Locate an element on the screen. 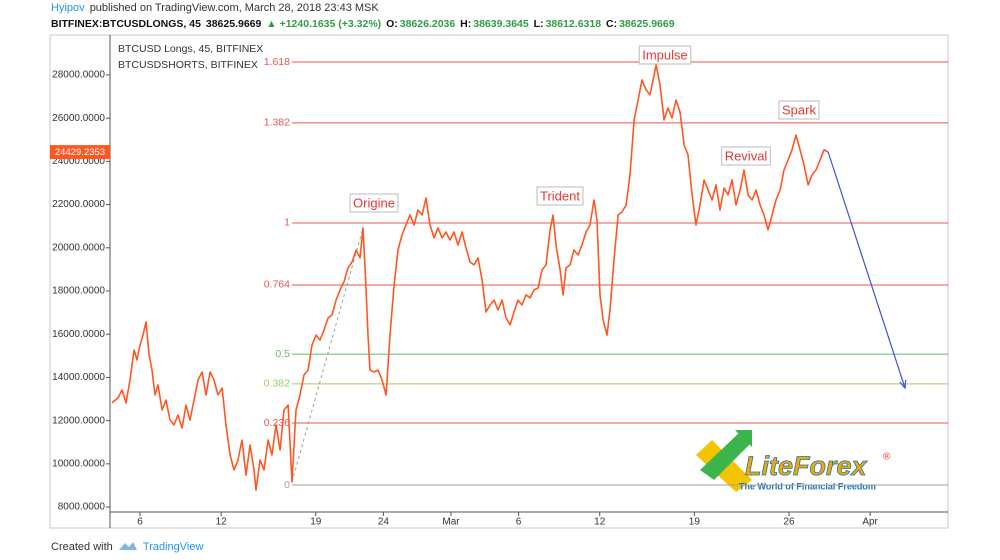 This screenshot has height=560, width=1000. ohlc-label: C: is located at coordinates (611, 24).